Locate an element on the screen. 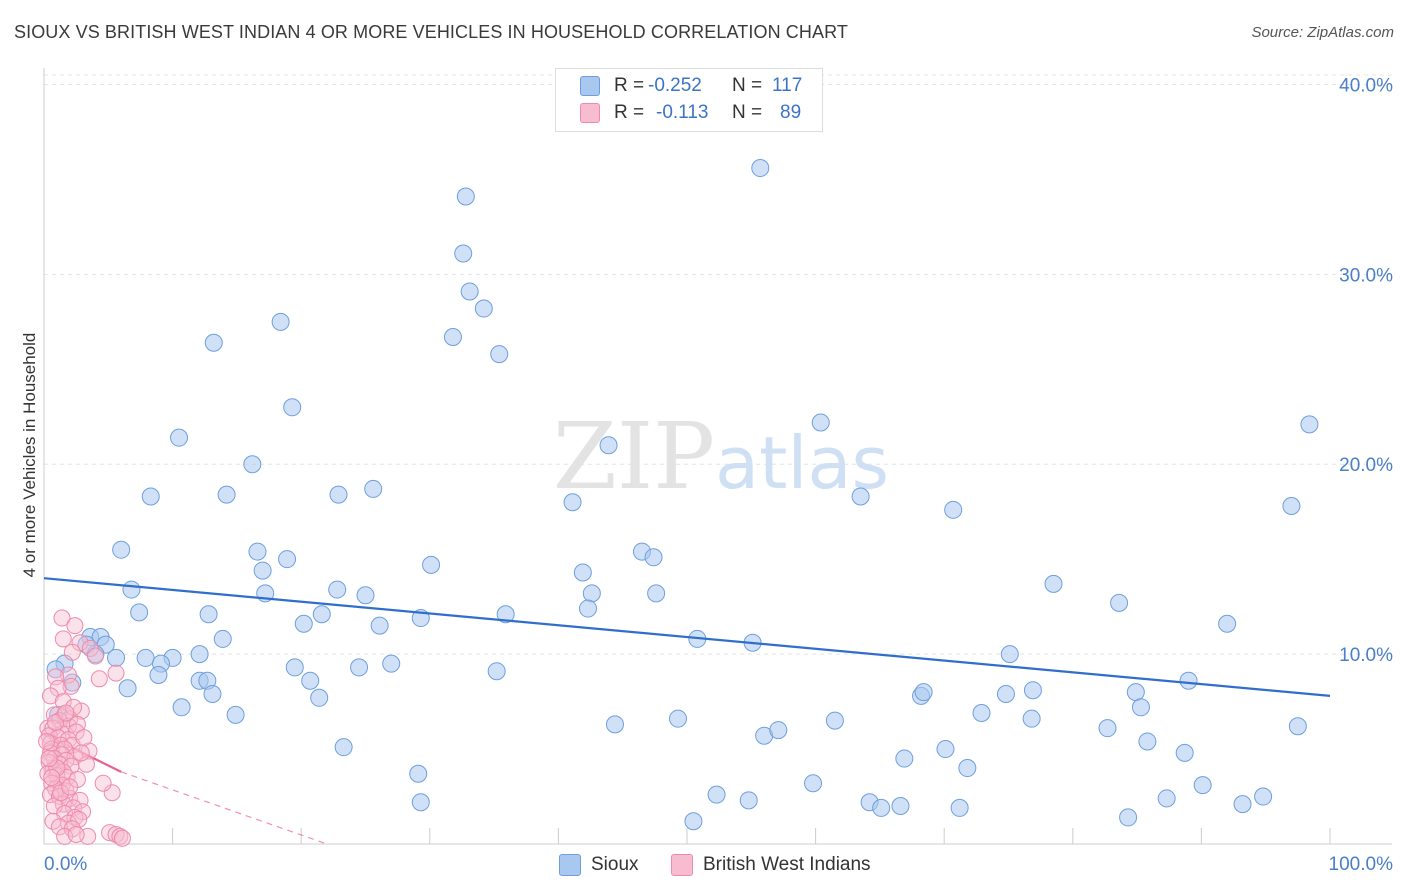 Image resolution: width=1406 pixels, height=892 pixels. y-tick-label: 10.0% is located at coordinates (1366, 655).